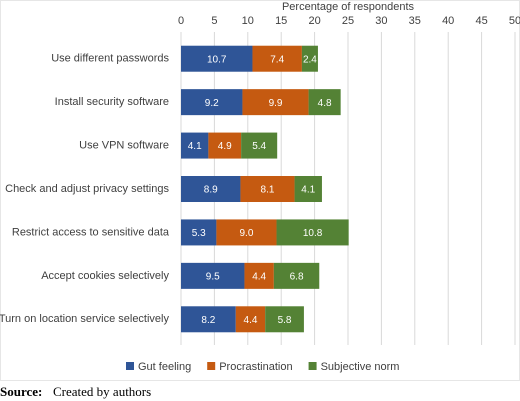 The height and width of the screenshot is (401, 520). Describe the element at coordinates (91, 232) in the screenshot. I see `y-tick-label: Restrict access to sensitive data` at that location.